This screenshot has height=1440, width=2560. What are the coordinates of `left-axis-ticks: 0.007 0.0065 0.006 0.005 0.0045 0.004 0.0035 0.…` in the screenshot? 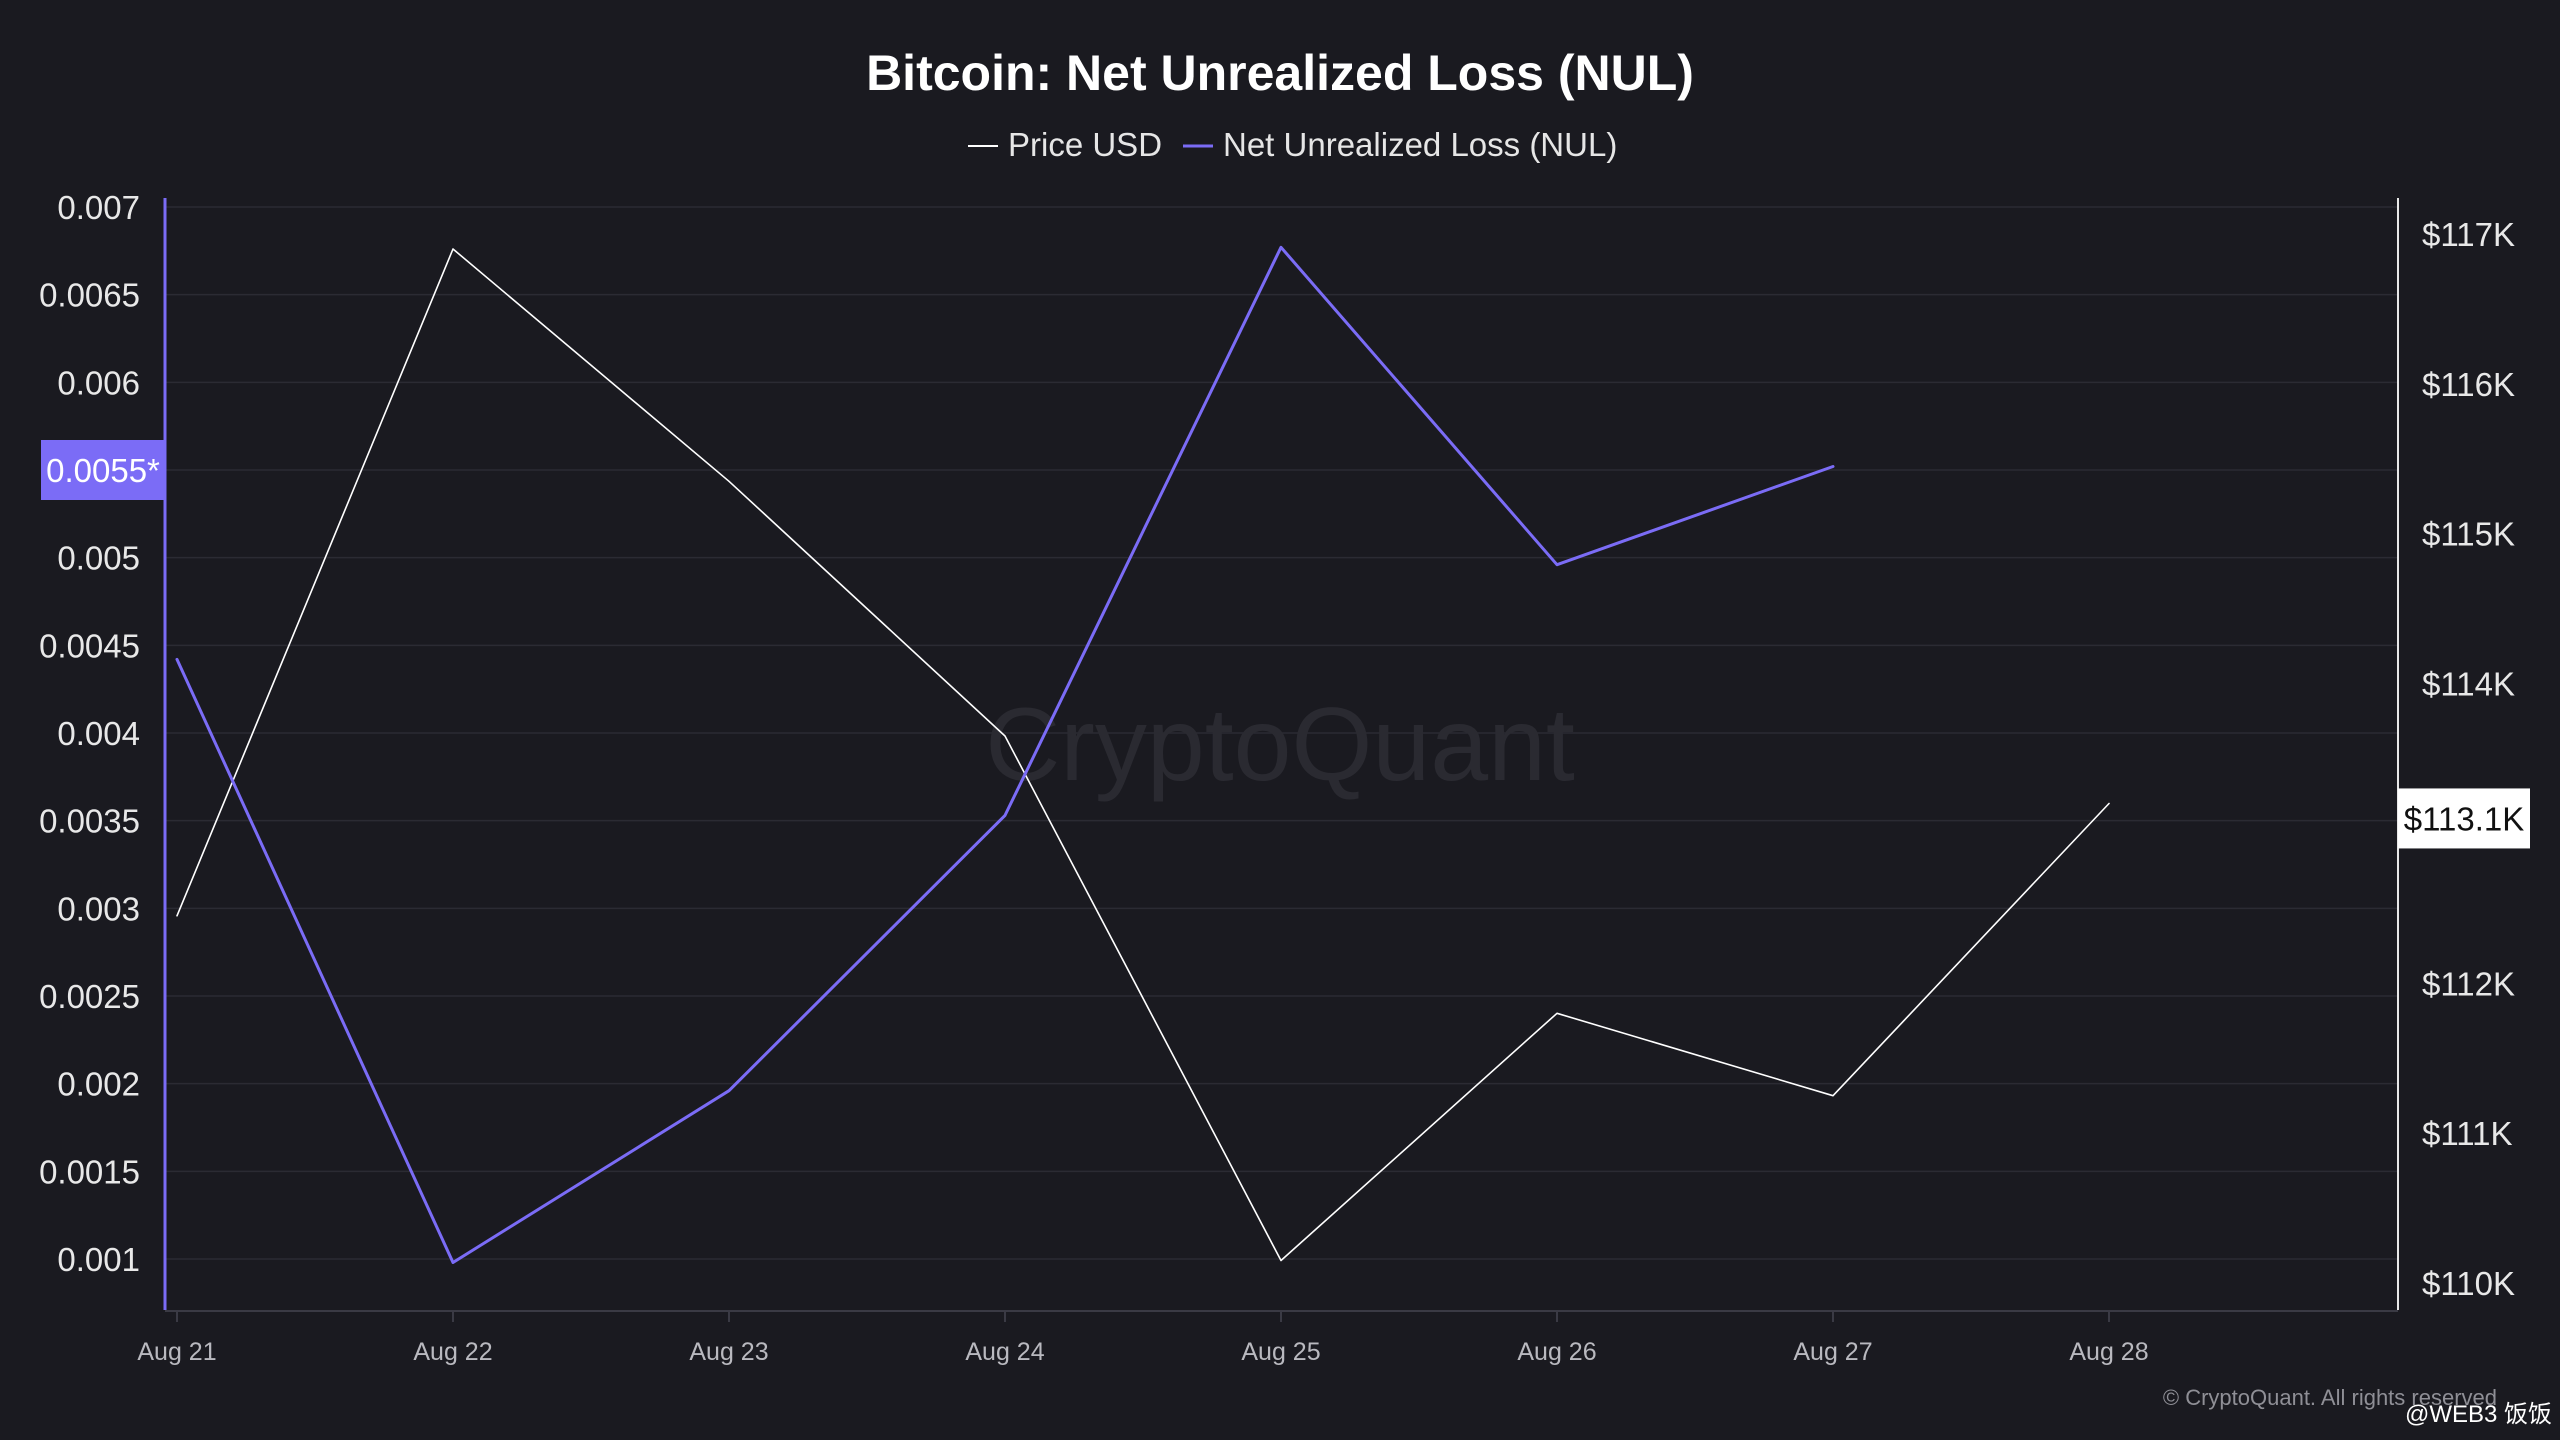 It's located at (89, 733).